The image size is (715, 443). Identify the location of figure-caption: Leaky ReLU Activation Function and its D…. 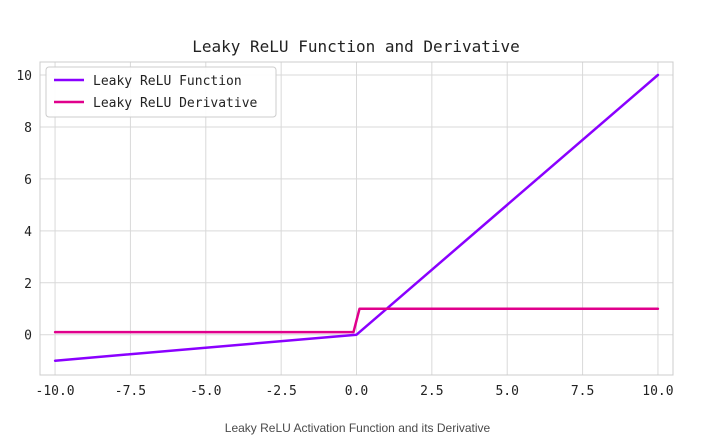
(357, 428).